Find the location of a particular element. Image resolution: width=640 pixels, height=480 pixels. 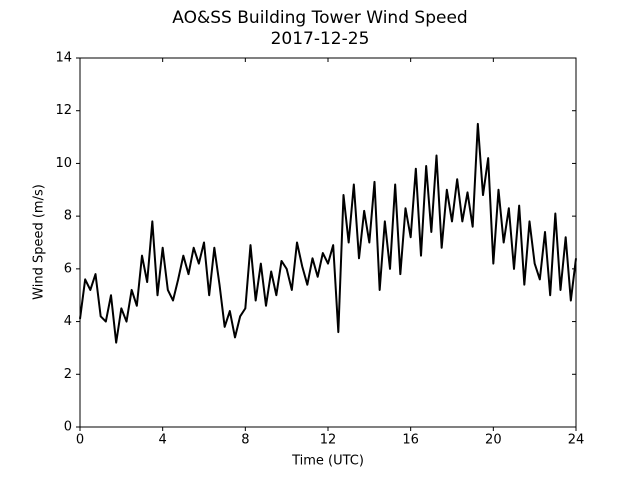

y-tick-label: 14 is located at coordinates (63, 58).